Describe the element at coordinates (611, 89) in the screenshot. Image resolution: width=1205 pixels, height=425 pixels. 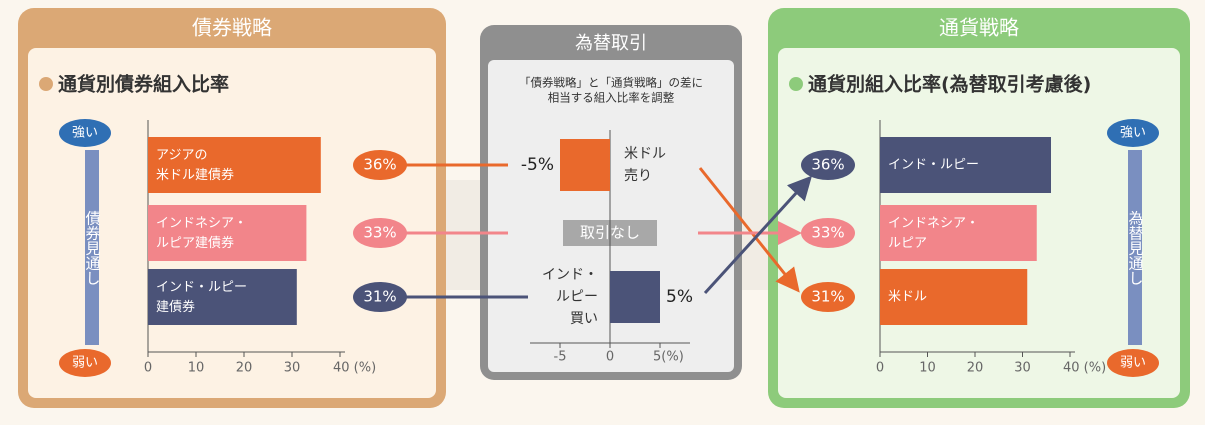
I see `note: 「債券戦略」と「通貨戦略」の差に相当する組入比率を調整` at that location.